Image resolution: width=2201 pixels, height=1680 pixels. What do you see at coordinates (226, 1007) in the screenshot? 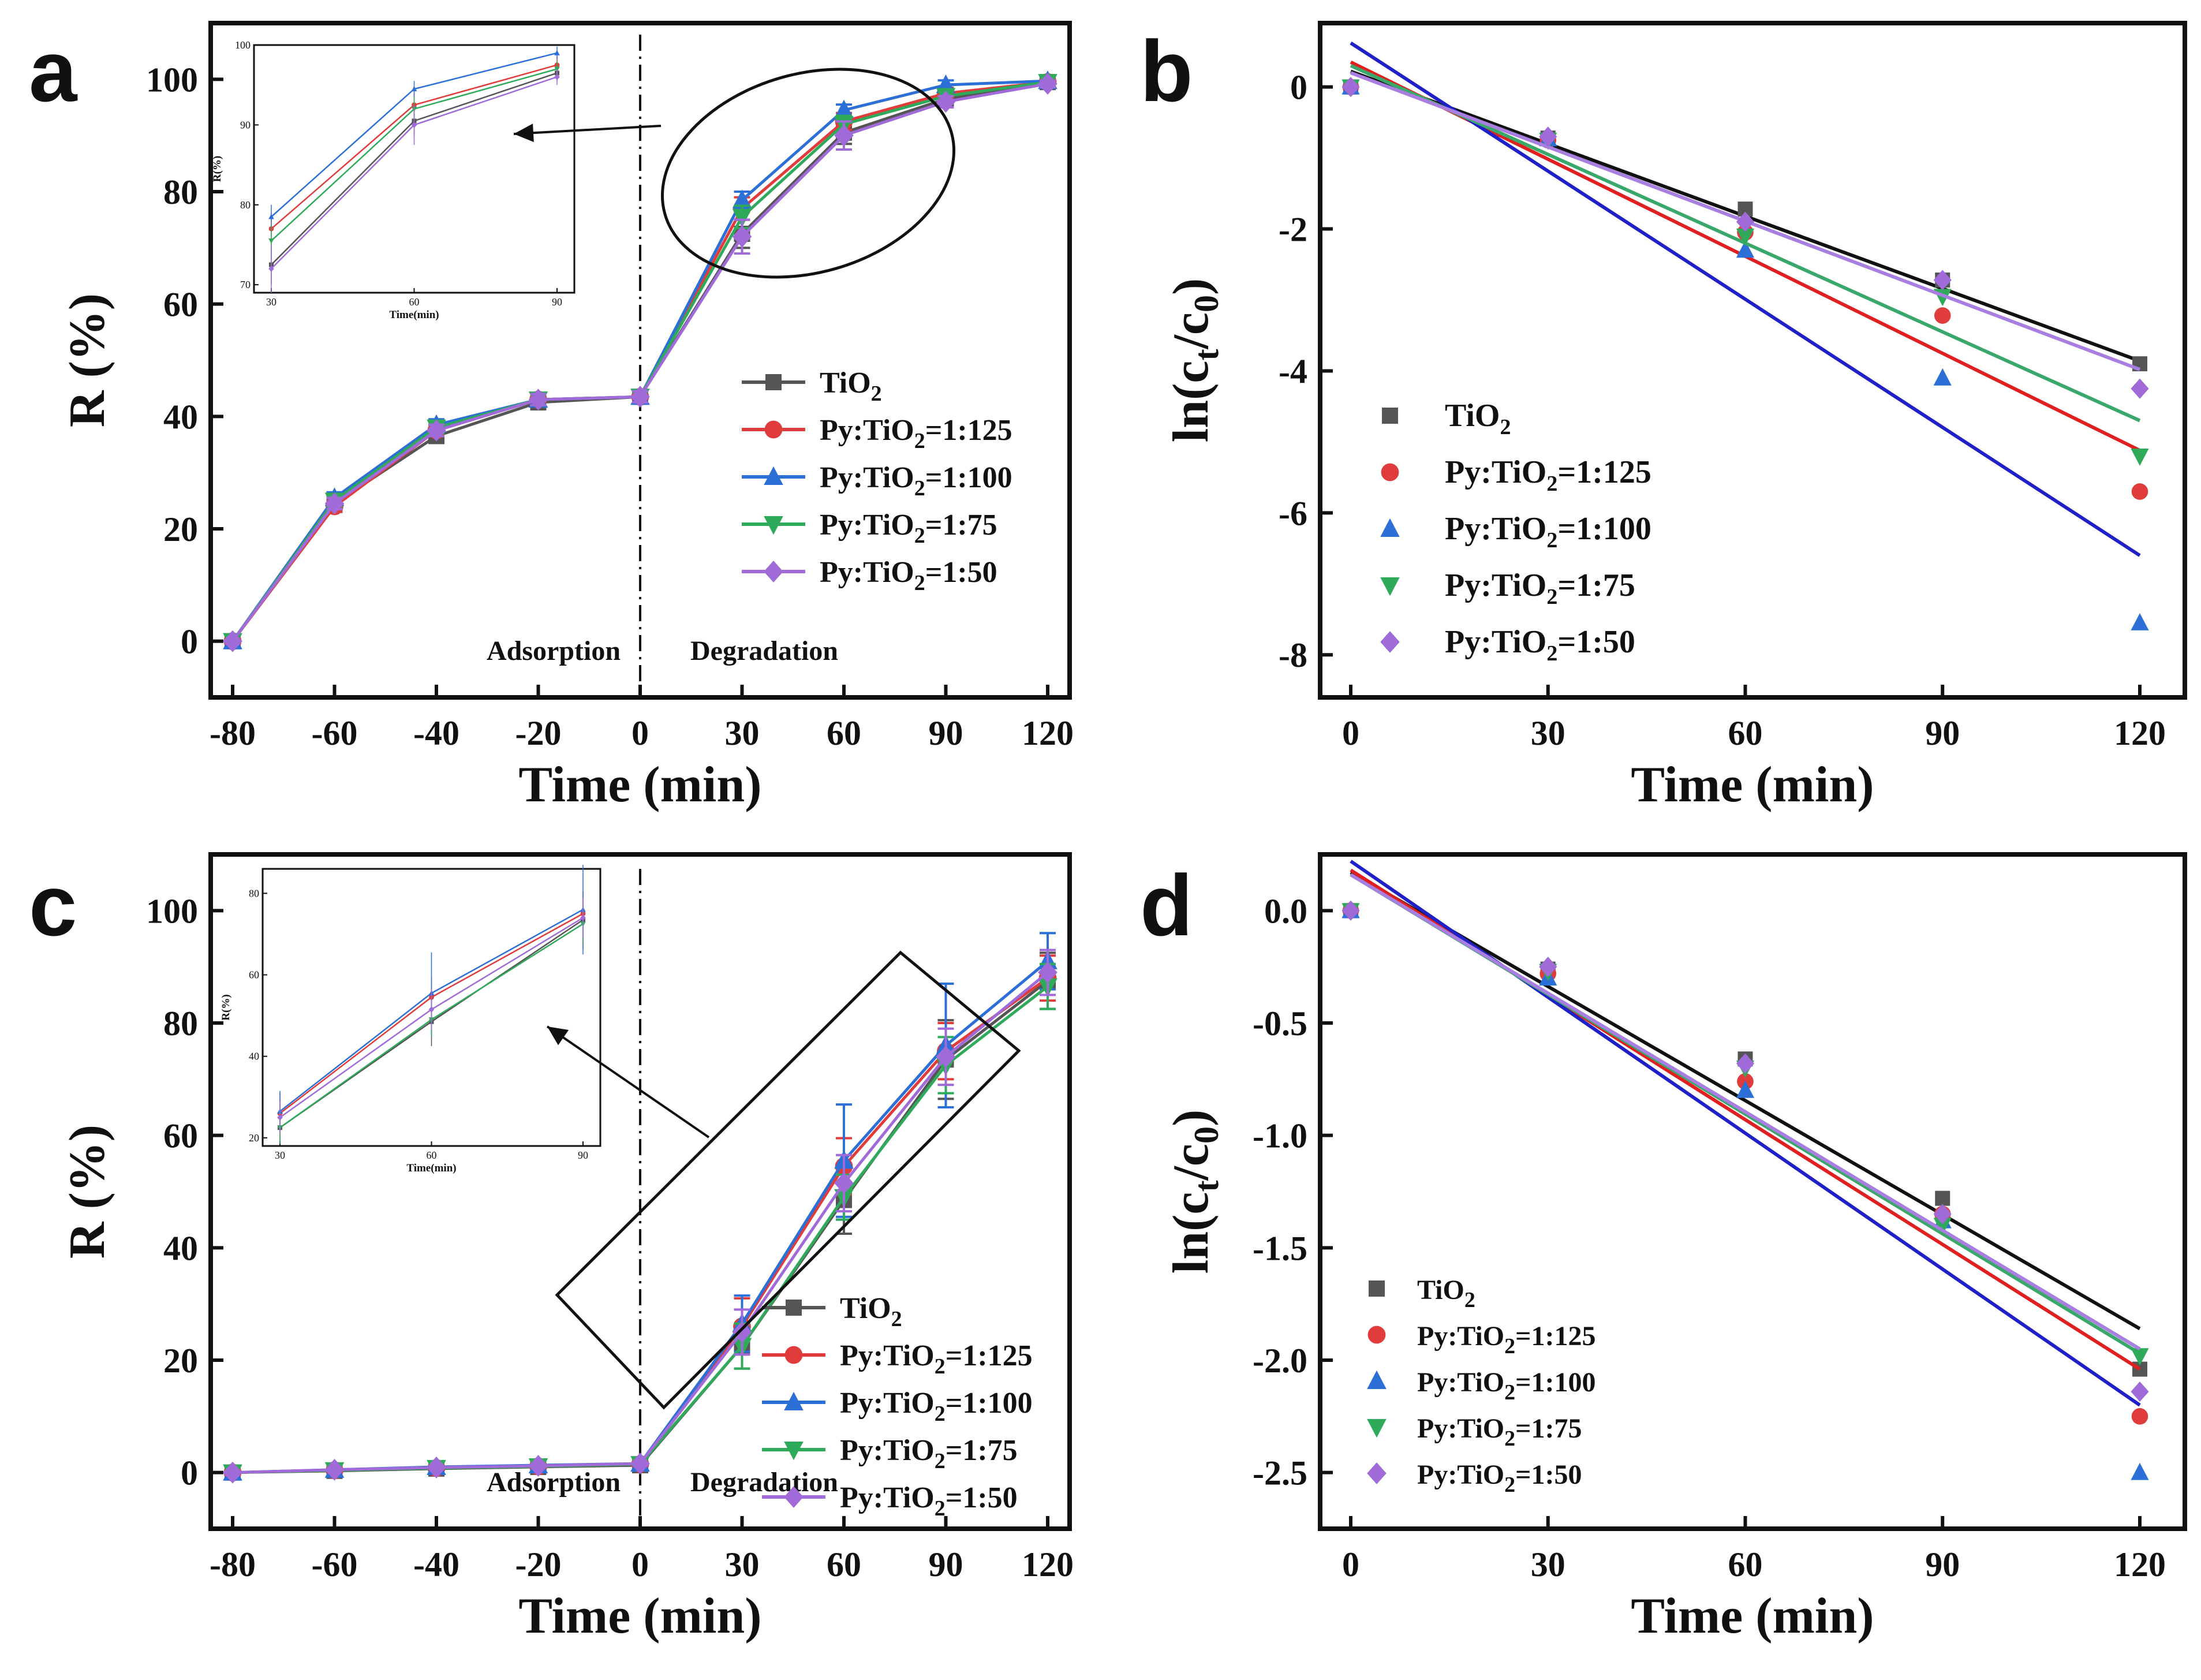
I see `inset-y-axis-title: R(%)` at bounding box center [226, 1007].